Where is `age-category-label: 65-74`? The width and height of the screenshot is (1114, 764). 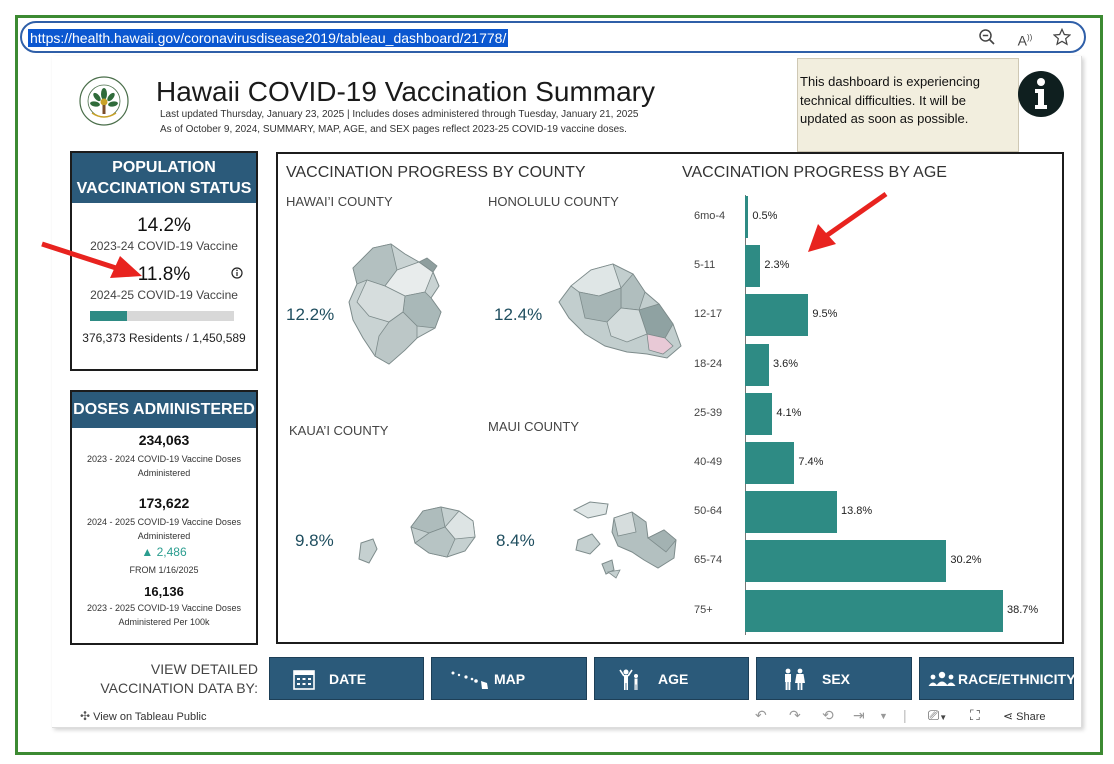
age-category-label: 65-74 is located at coordinates (708, 560).